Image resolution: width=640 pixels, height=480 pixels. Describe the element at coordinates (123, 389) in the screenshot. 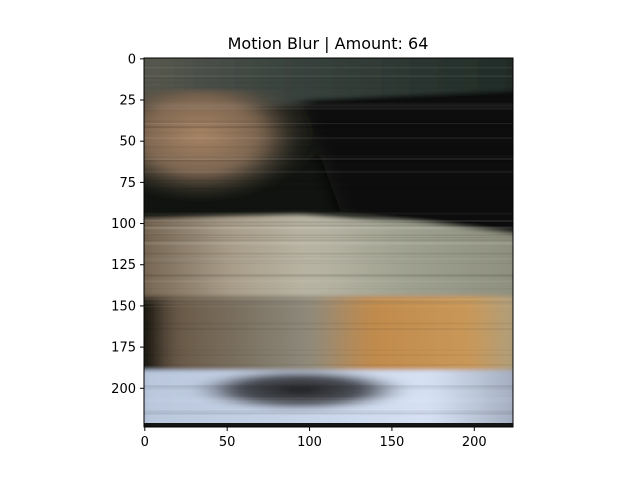

I see `y-tick-label: 200` at that location.